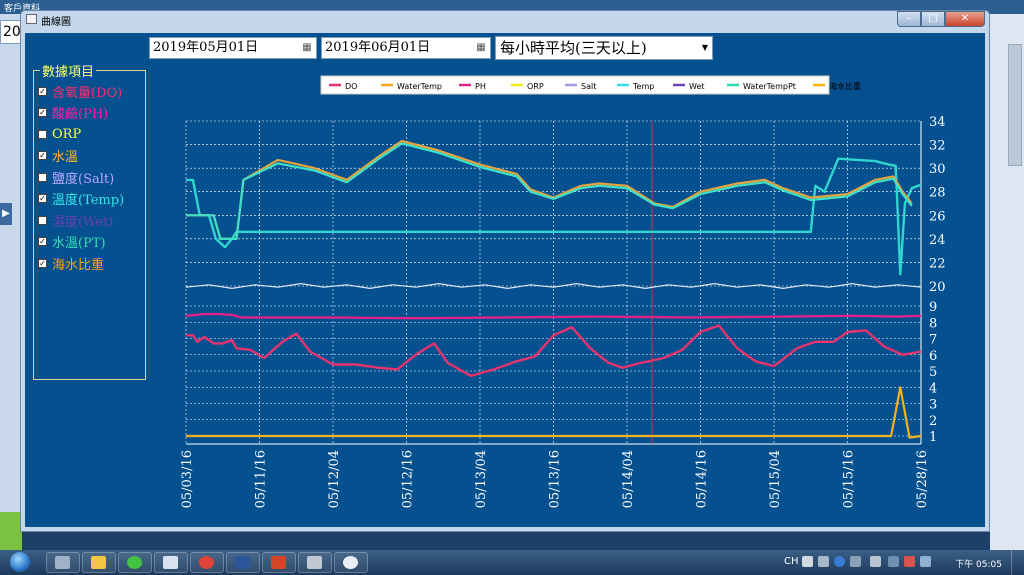 This screenshot has height=575, width=1024. I want to click on interval-select: 每小時平均(三天以上) ▼, so click(604, 48).